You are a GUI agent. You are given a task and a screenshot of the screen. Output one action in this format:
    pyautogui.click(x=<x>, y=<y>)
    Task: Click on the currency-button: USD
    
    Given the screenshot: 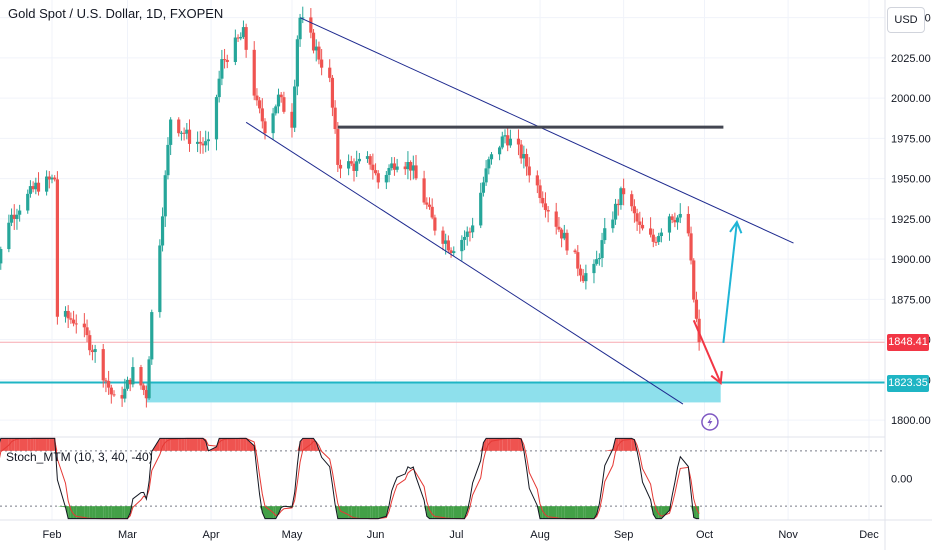 What is the action you would take?
    pyautogui.click(x=906, y=20)
    